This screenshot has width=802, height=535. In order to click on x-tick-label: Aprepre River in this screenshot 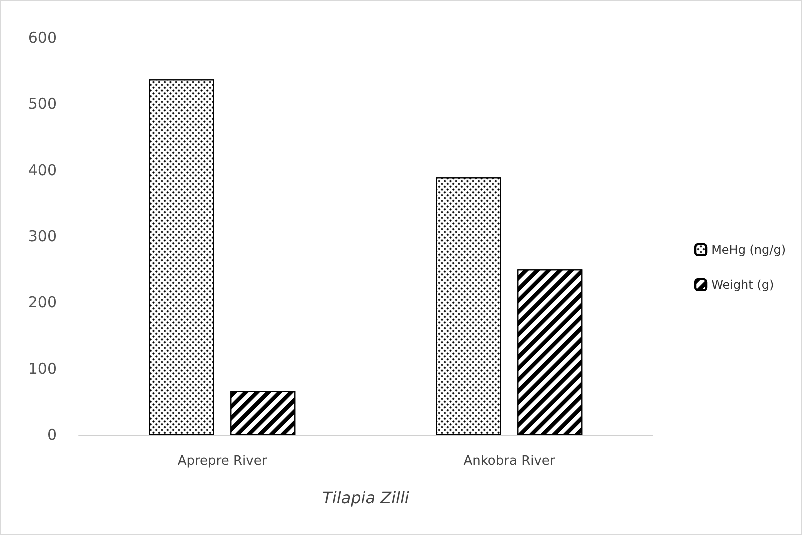, I will do `click(223, 461)`.